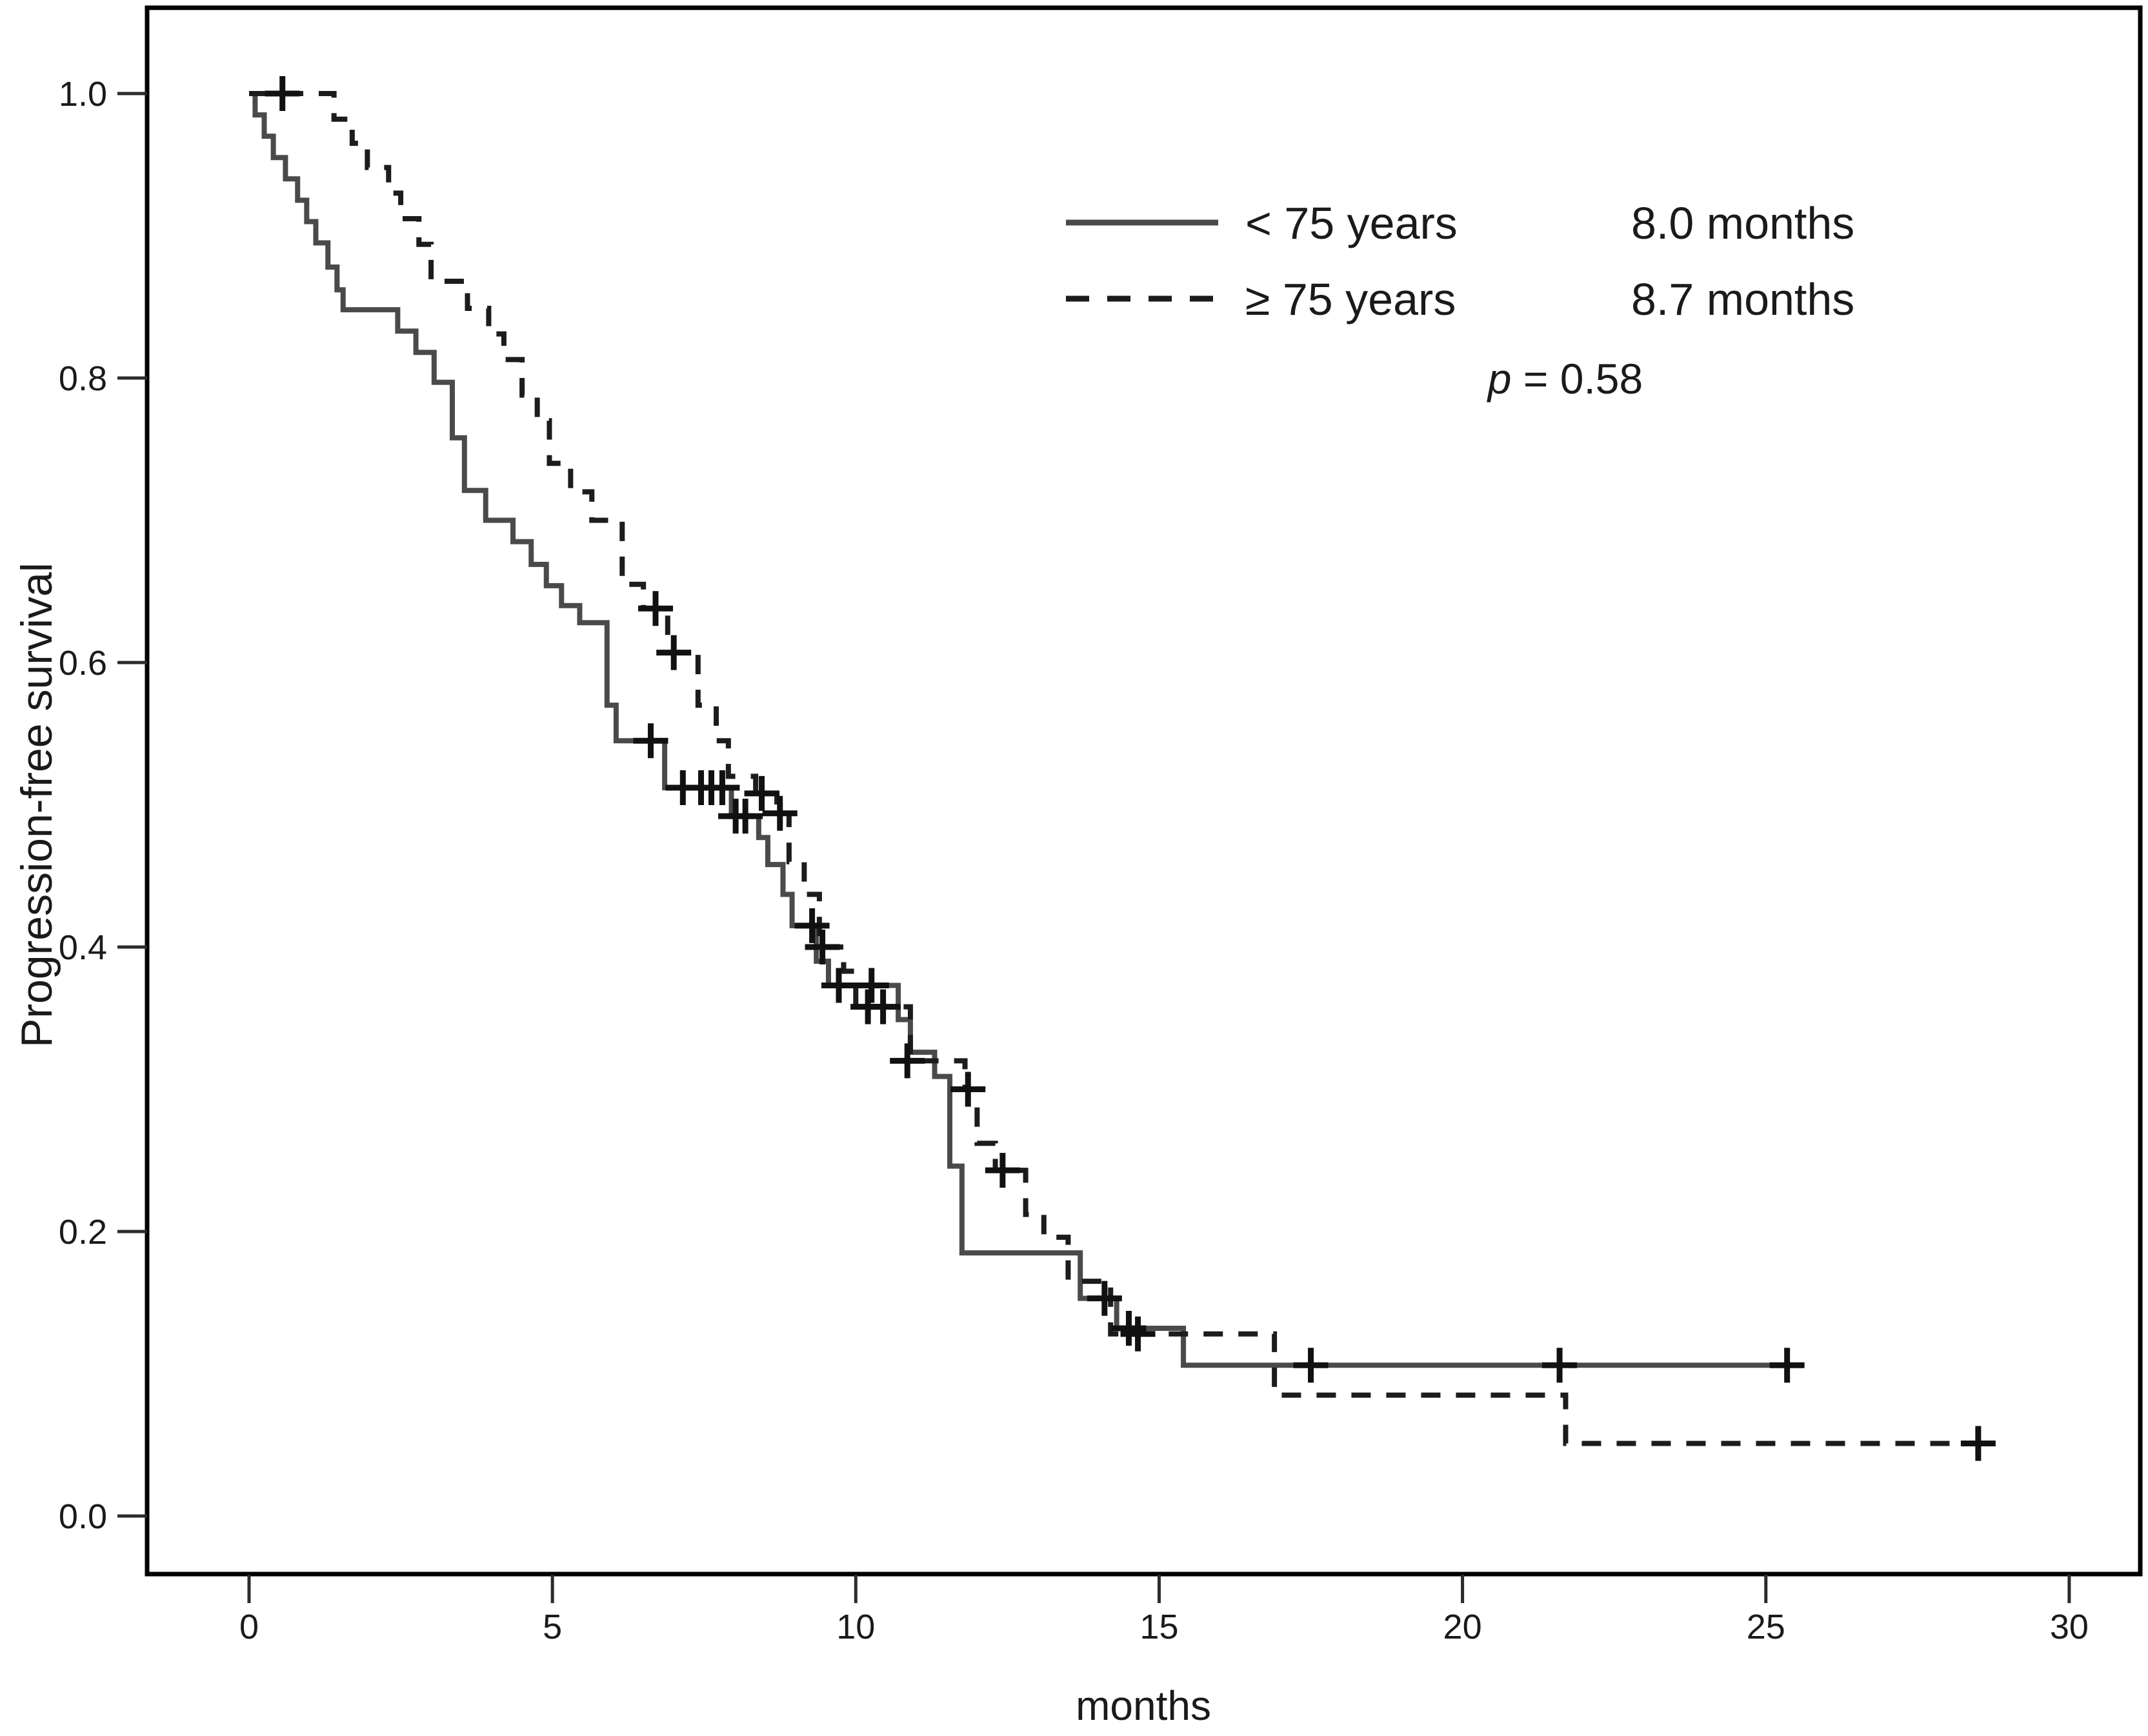  I want to click on legend-label-over75: ≥ 75 years, so click(1350, 299).